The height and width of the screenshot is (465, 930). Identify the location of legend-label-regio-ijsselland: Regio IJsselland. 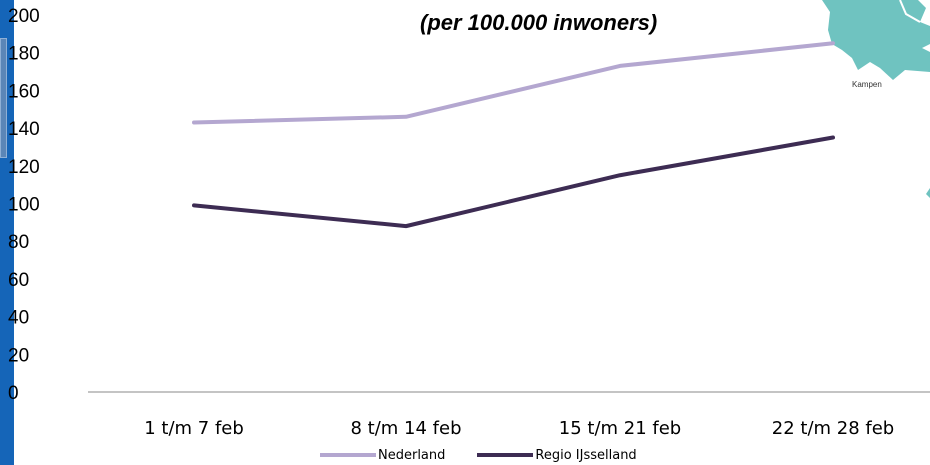
(586, 455).